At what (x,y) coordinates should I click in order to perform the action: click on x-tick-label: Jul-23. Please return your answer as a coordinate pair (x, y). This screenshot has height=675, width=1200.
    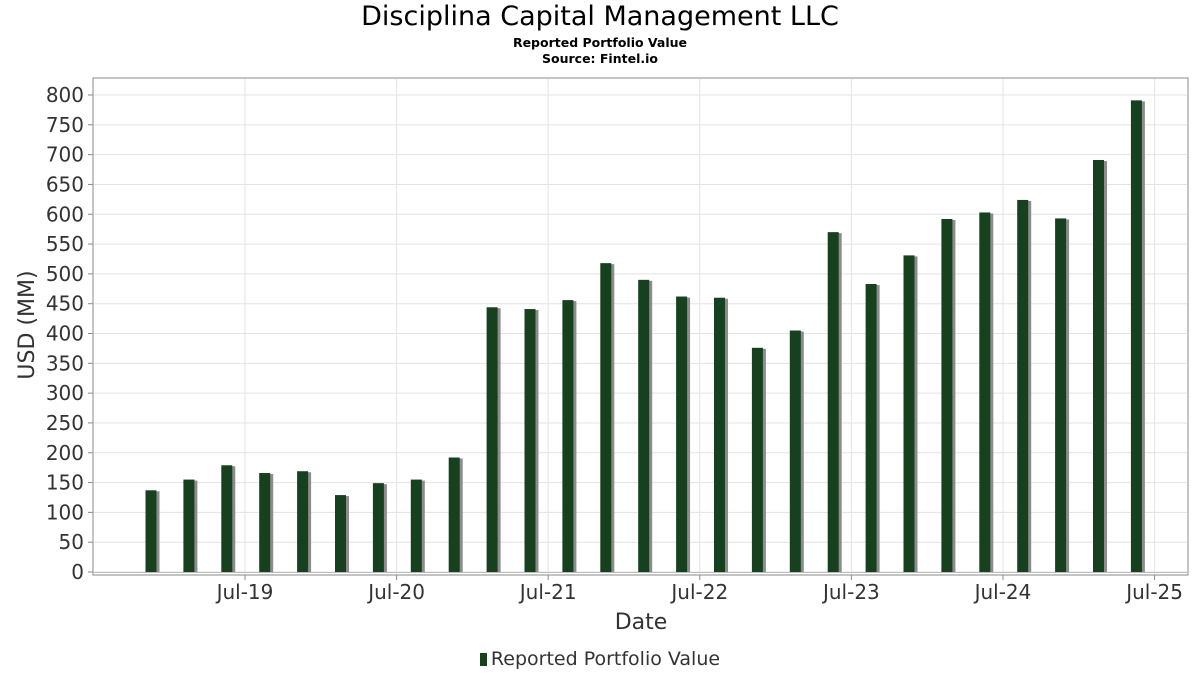
    Looking at the image, I should click on (850, 592).